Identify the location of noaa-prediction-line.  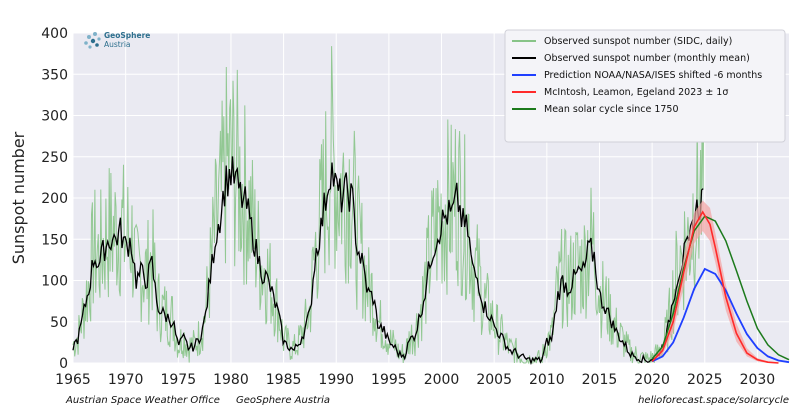
(720, 315).